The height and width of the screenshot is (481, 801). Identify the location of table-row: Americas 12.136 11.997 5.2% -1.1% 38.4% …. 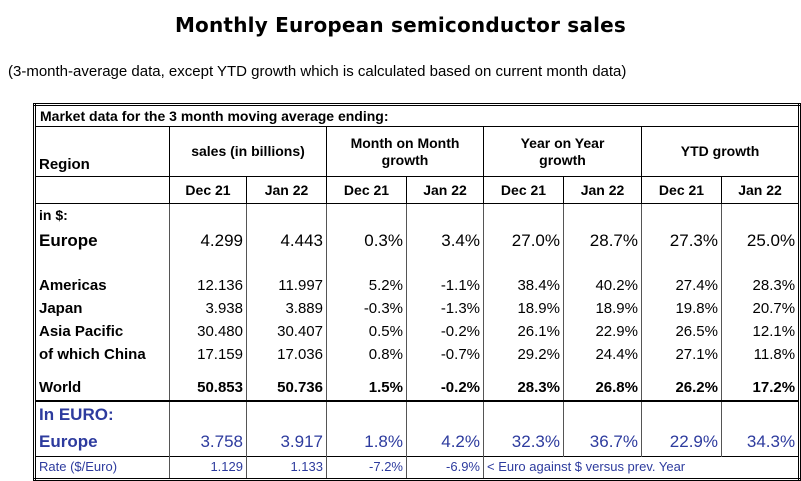
(417, 285).